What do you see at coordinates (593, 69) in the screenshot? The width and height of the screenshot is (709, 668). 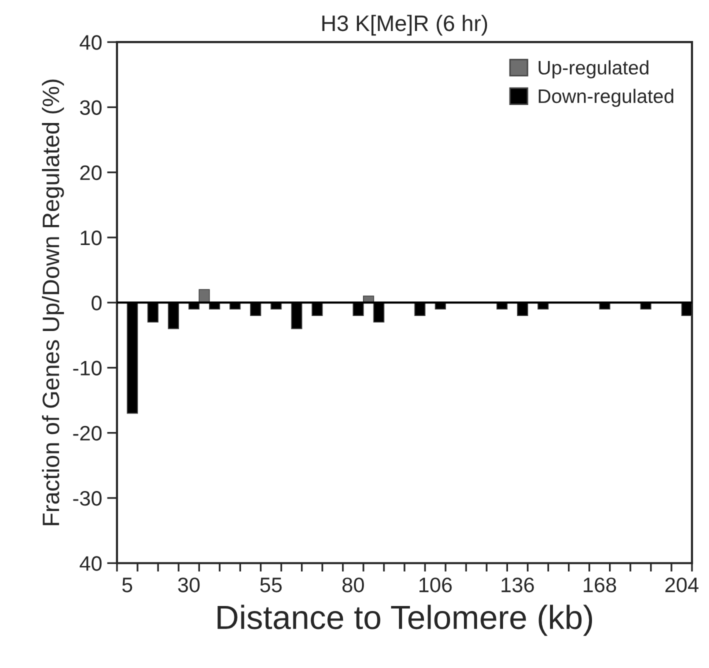 I see `legend-label: Up-regulated` at bounding box center [593, 69].